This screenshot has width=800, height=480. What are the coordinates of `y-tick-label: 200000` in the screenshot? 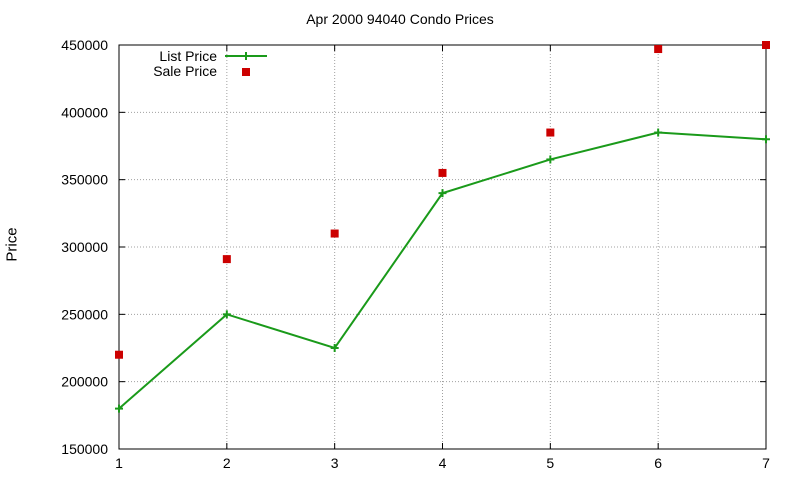 It's located at (84, 382).